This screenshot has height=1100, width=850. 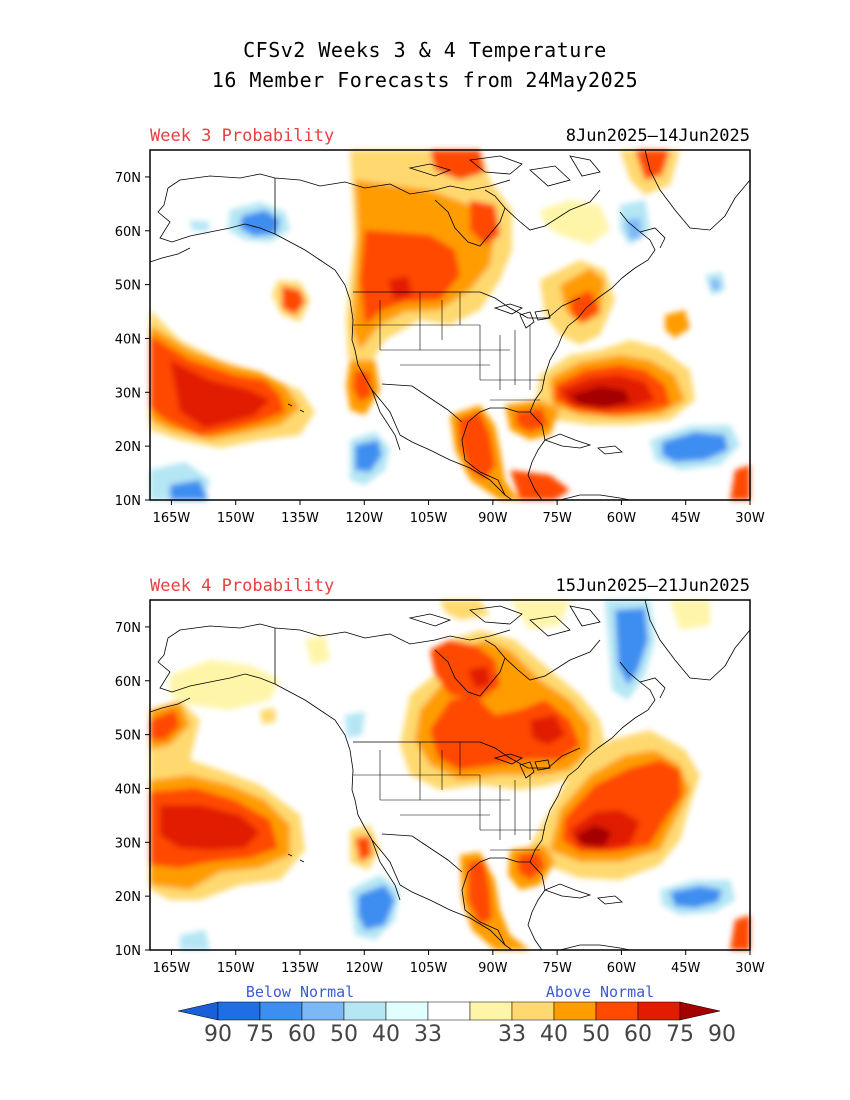 What do you see at coordinates (652, 586) in the screenshot?
I see `week4-dates: 15Jun2025—21Jun2025` at bounding box center [652, 586].